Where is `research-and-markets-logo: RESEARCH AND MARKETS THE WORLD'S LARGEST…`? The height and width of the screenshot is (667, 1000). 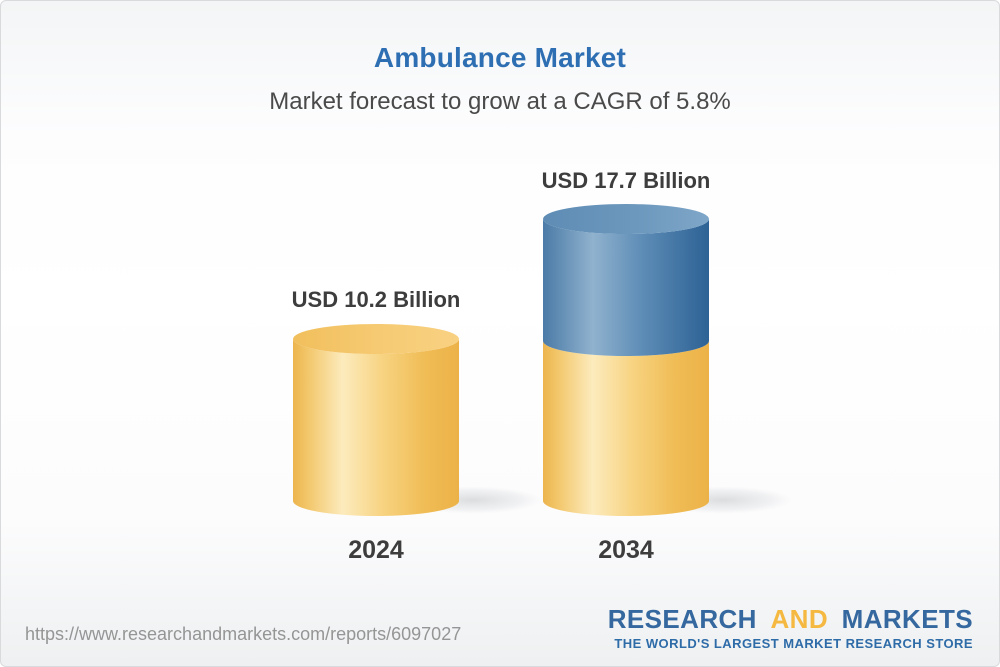 research-and-markets-logo: RESEARCH AND MARKETS THE WORLD'S LARGEST… is located at coordinates (790, 628).